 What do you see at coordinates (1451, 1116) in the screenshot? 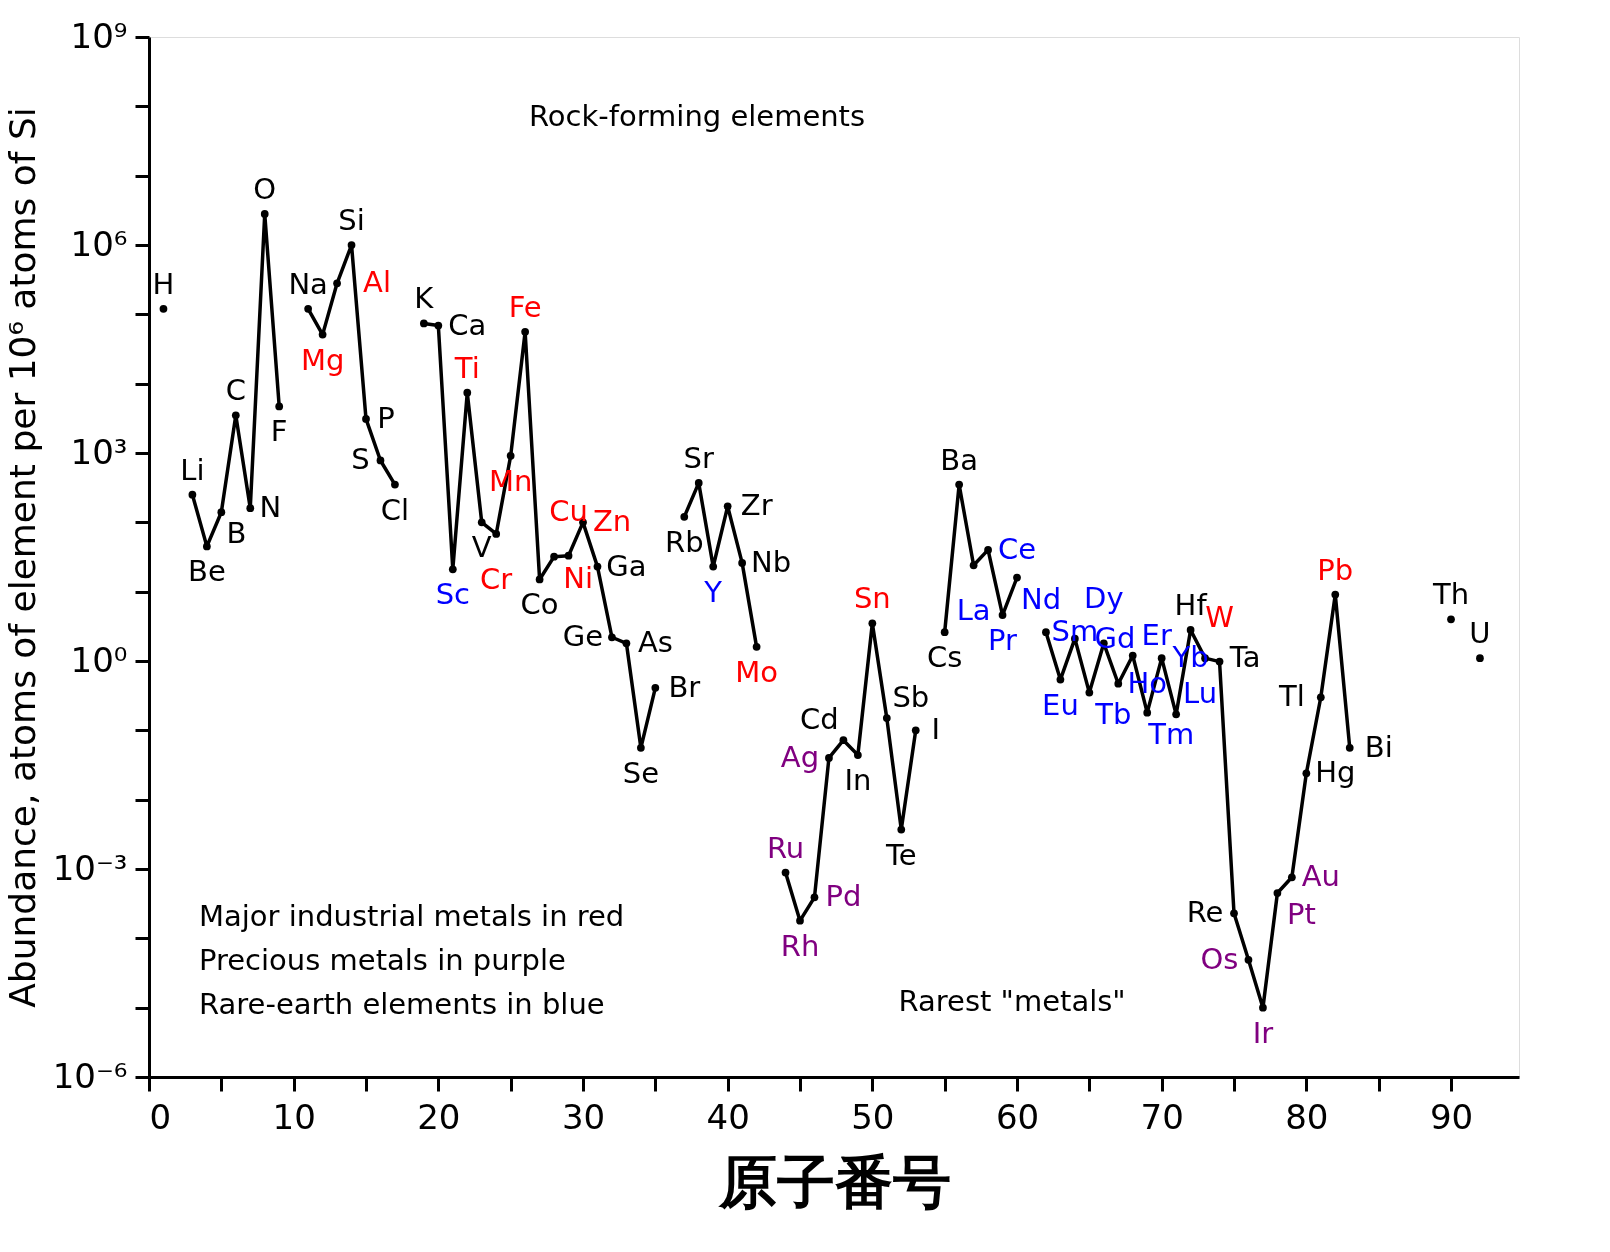
I see `x-tick-label: 90` at bounding box center [1451, 1116].